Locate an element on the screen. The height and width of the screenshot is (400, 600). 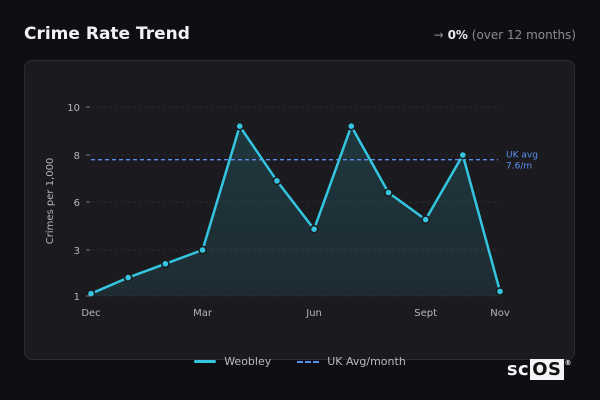
legend: Weobley UK Avg/month is located at coordinates (300, 361).